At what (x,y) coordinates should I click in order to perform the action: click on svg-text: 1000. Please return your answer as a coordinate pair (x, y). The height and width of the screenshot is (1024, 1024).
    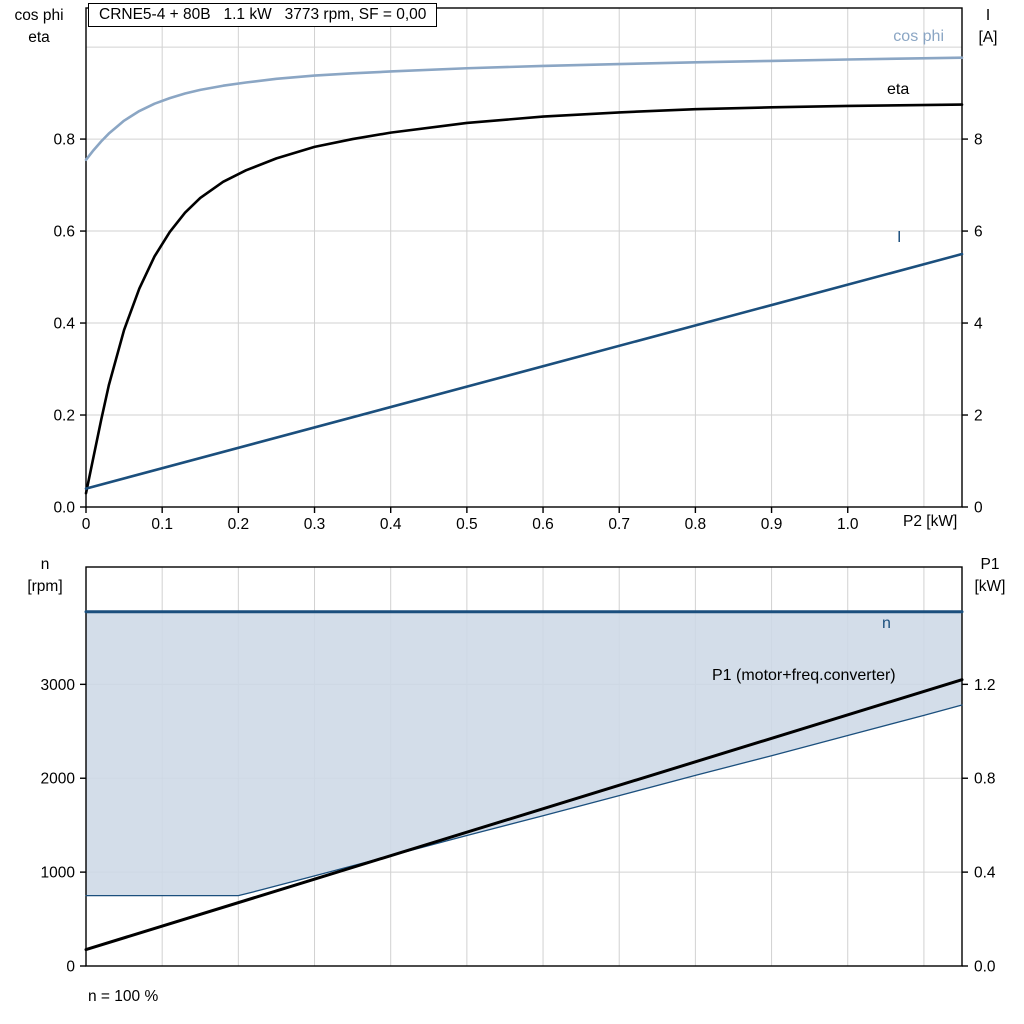
    Looking at the image, I should click on (58, 873).